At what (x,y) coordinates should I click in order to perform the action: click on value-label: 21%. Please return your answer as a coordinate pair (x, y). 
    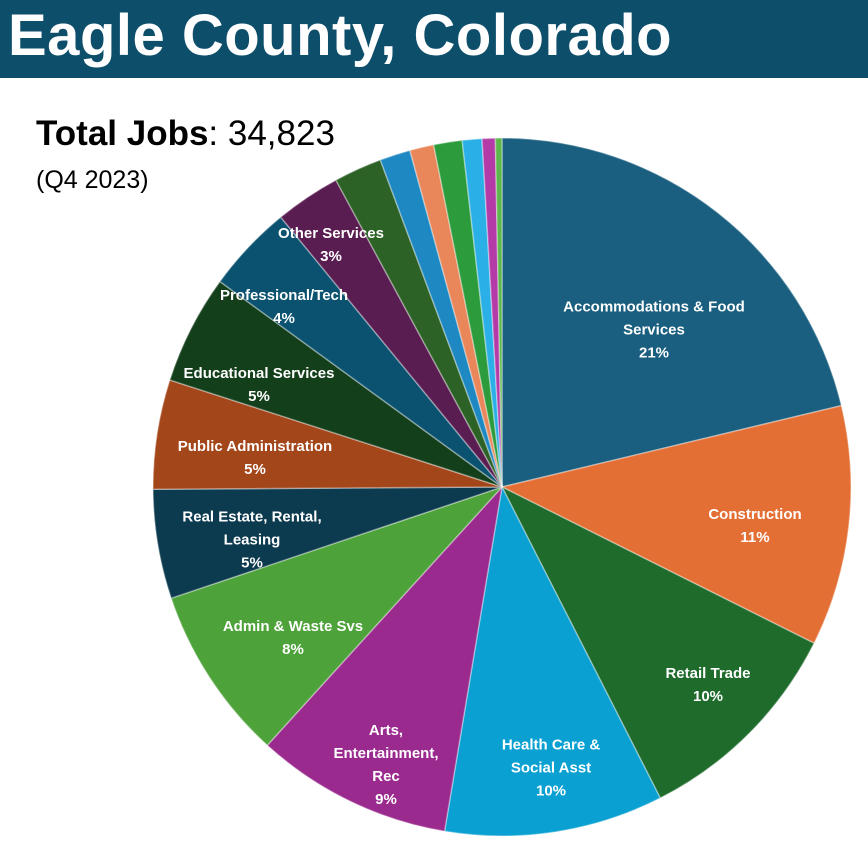
    Looking at the image, I should click on (654, 353).